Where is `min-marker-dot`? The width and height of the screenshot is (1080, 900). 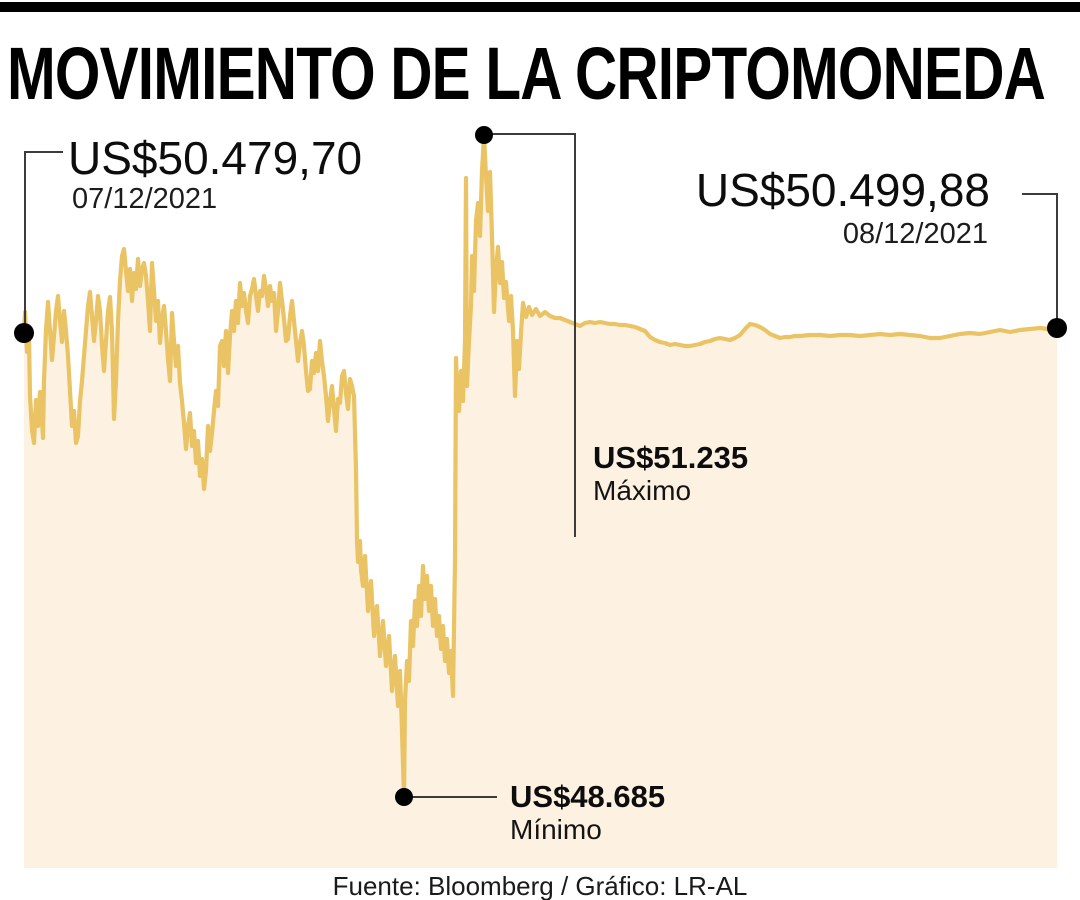
min-marker-dot is located at coordinates (404, 797).